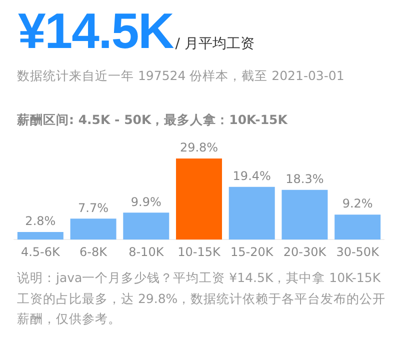 This screenshot has height=346, width=404. I want to click on text: 薪酬区间: 4.5K - 50K，最多人拿：10K-15K, so click(152, 120).